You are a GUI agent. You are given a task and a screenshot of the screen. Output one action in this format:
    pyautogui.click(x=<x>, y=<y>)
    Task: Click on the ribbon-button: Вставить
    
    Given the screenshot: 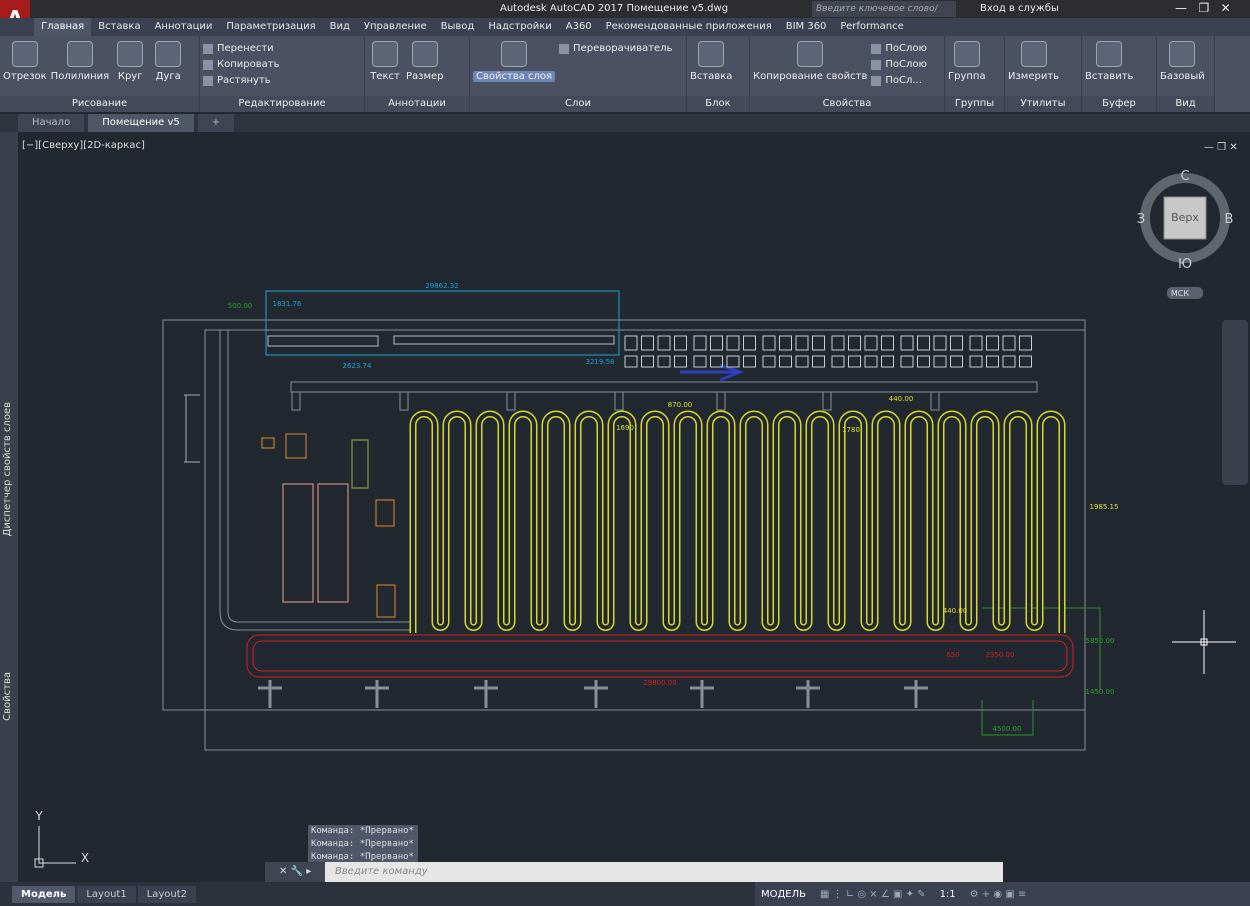 What is the action you would take?
    pyautogui.click(x=1109, y=60)
    